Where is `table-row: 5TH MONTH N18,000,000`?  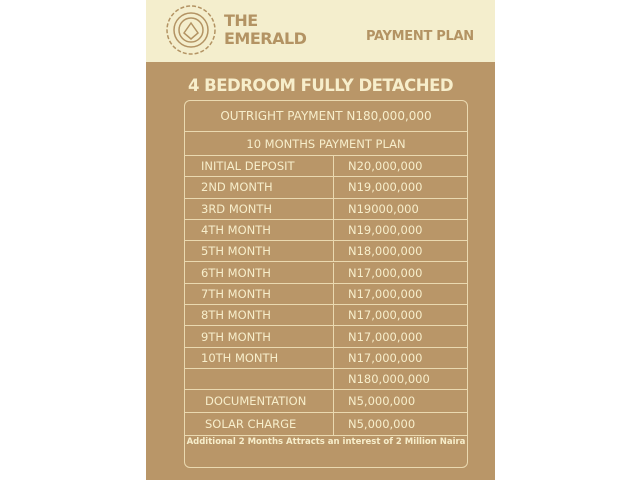
table-row: 5TH MONTH N18,000,000 is located at coordinates (326, 252).